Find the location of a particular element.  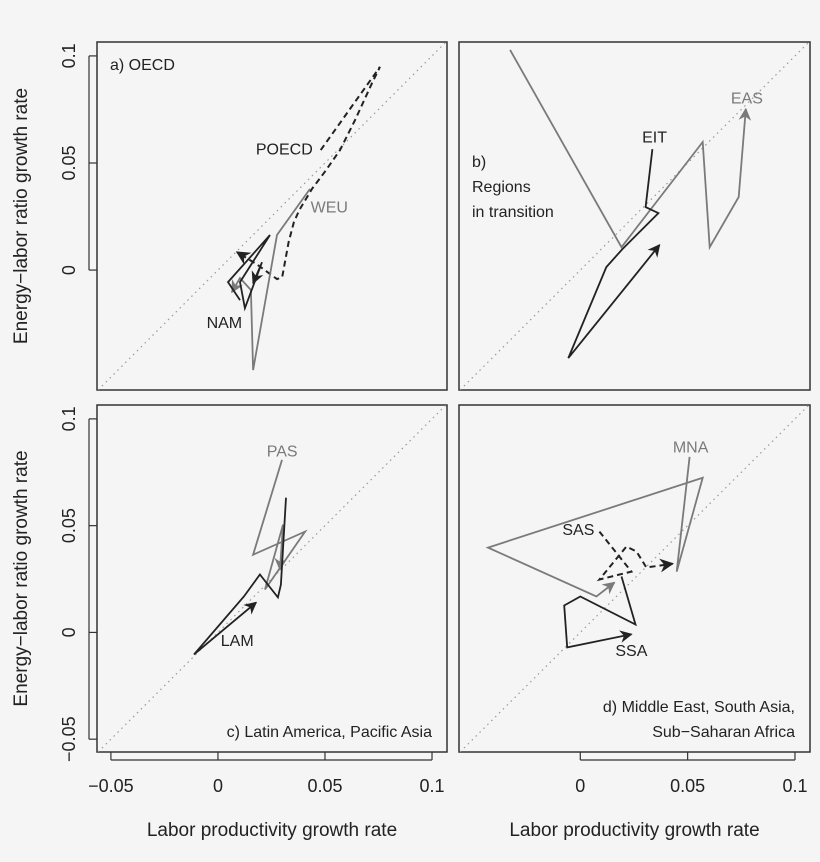

series-label-lam: LAM is located at coordinates (237, 641).